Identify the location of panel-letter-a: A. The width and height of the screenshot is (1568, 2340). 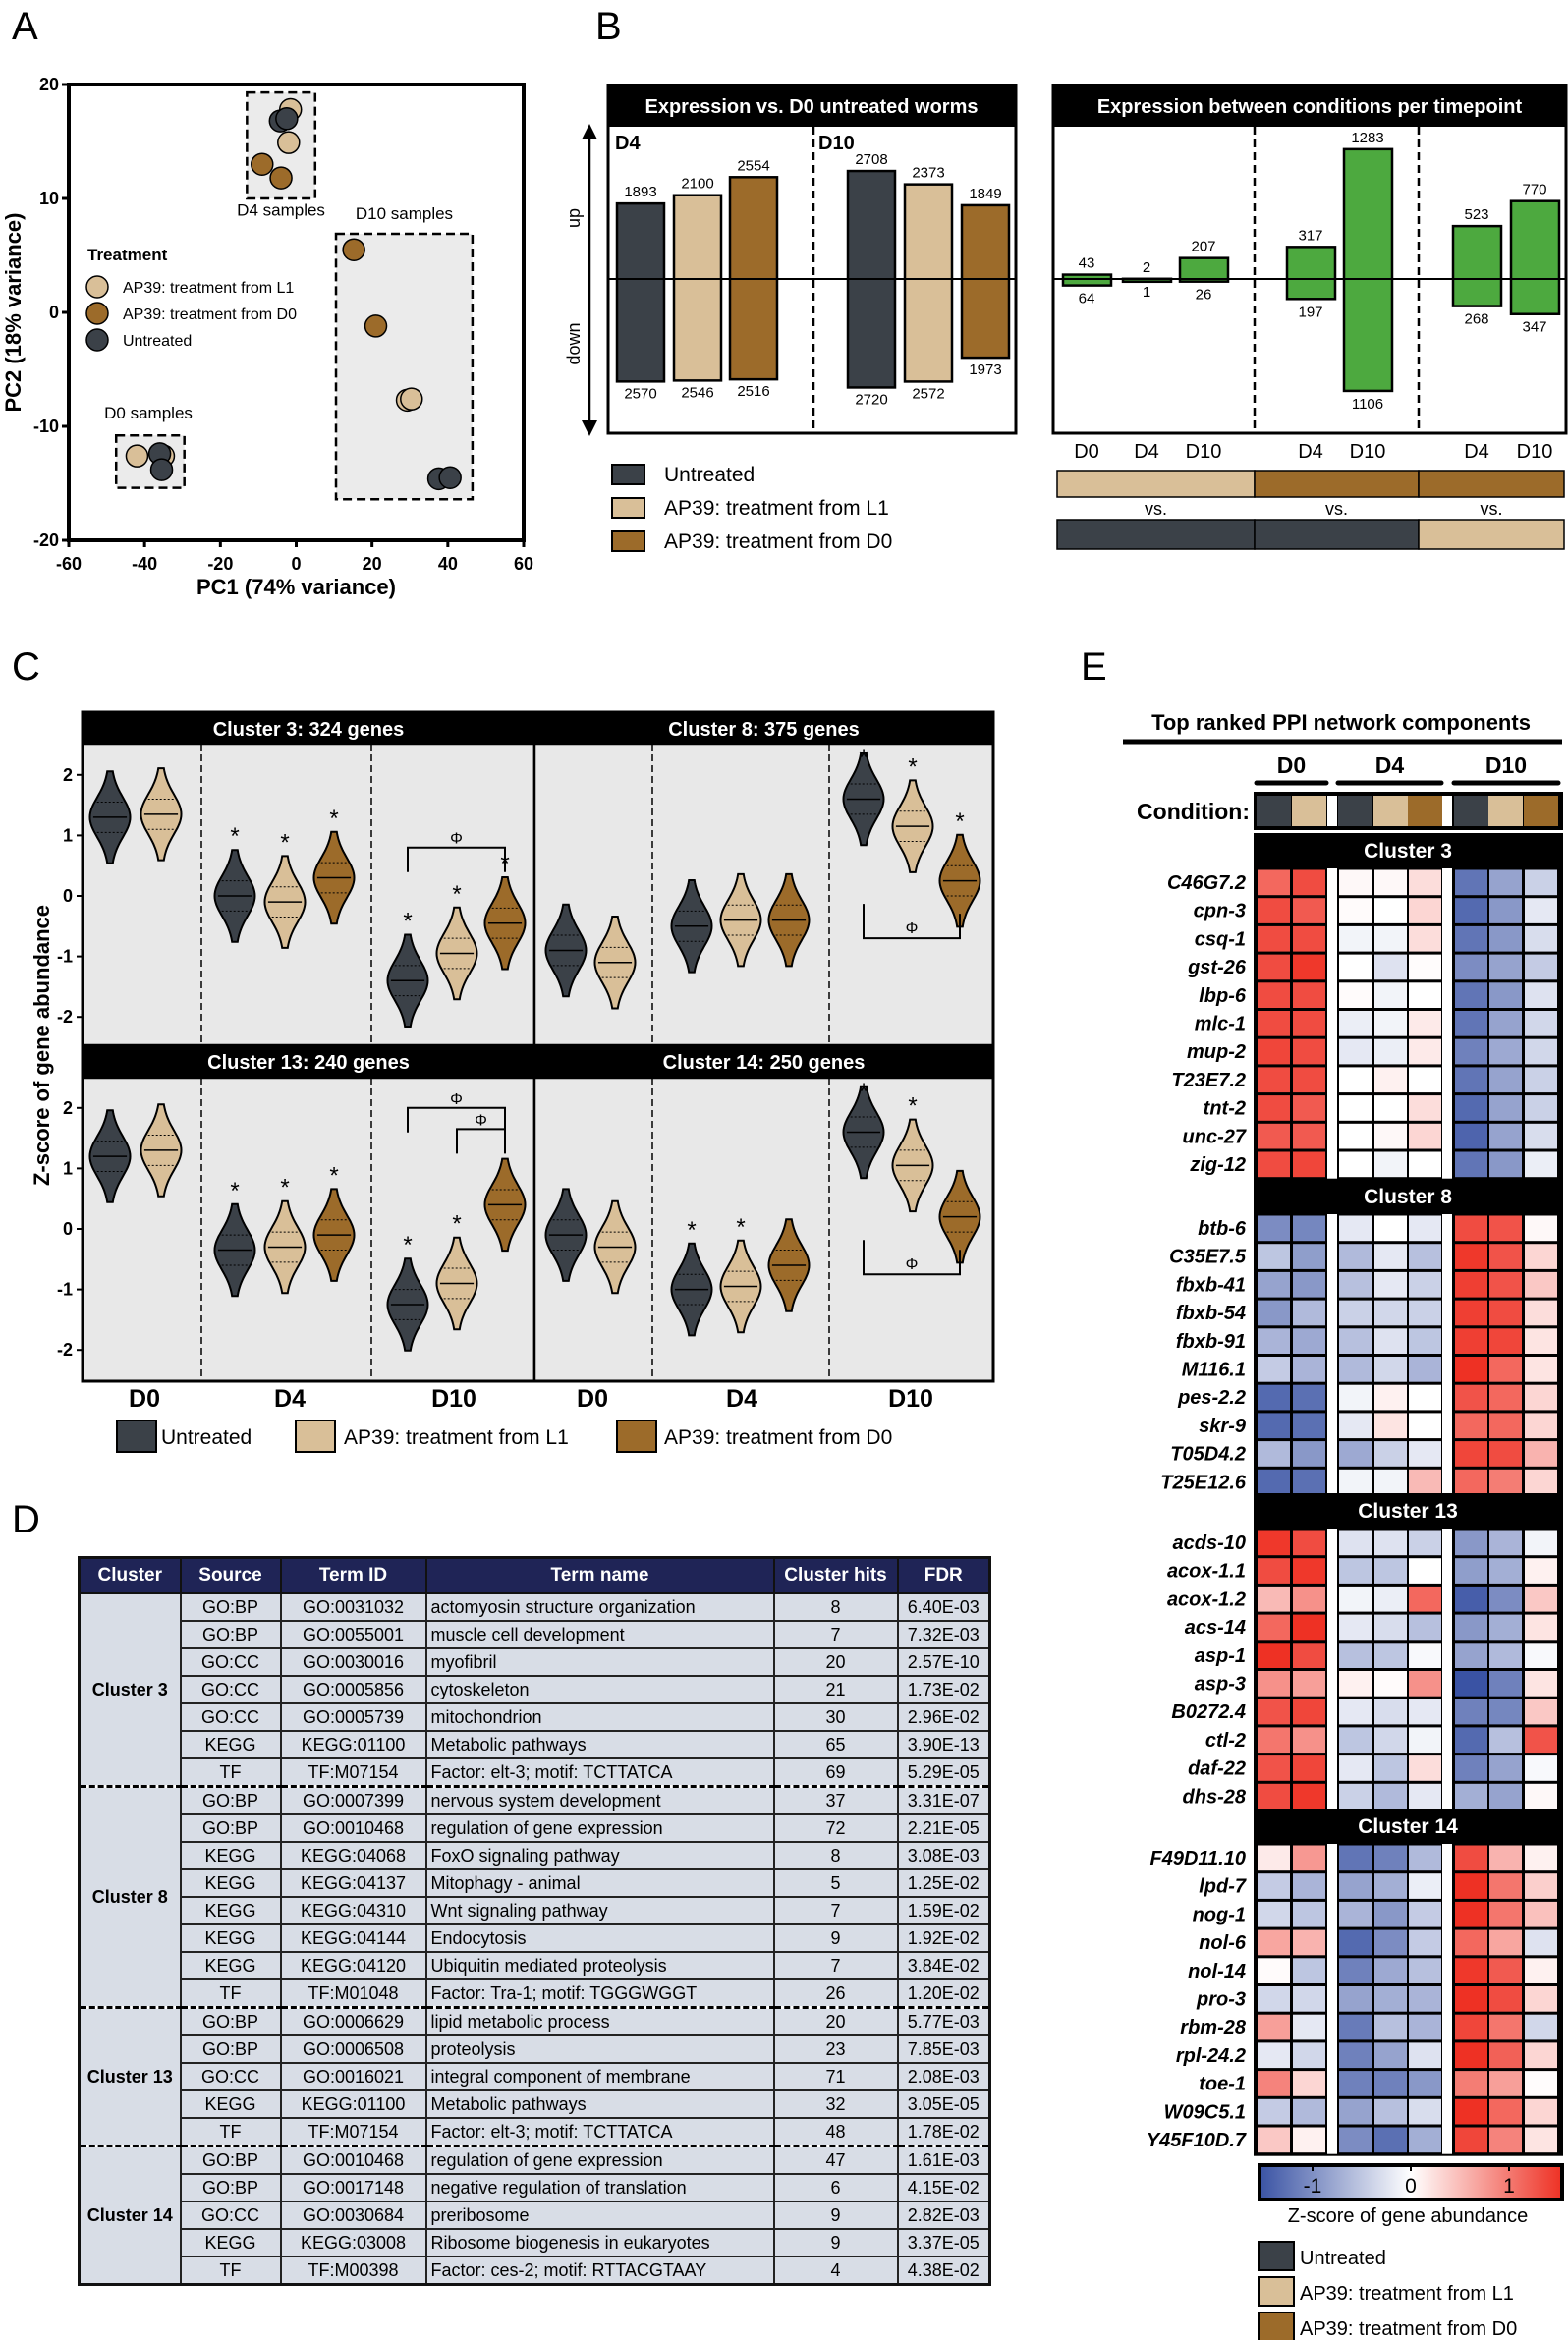
(25, 26).